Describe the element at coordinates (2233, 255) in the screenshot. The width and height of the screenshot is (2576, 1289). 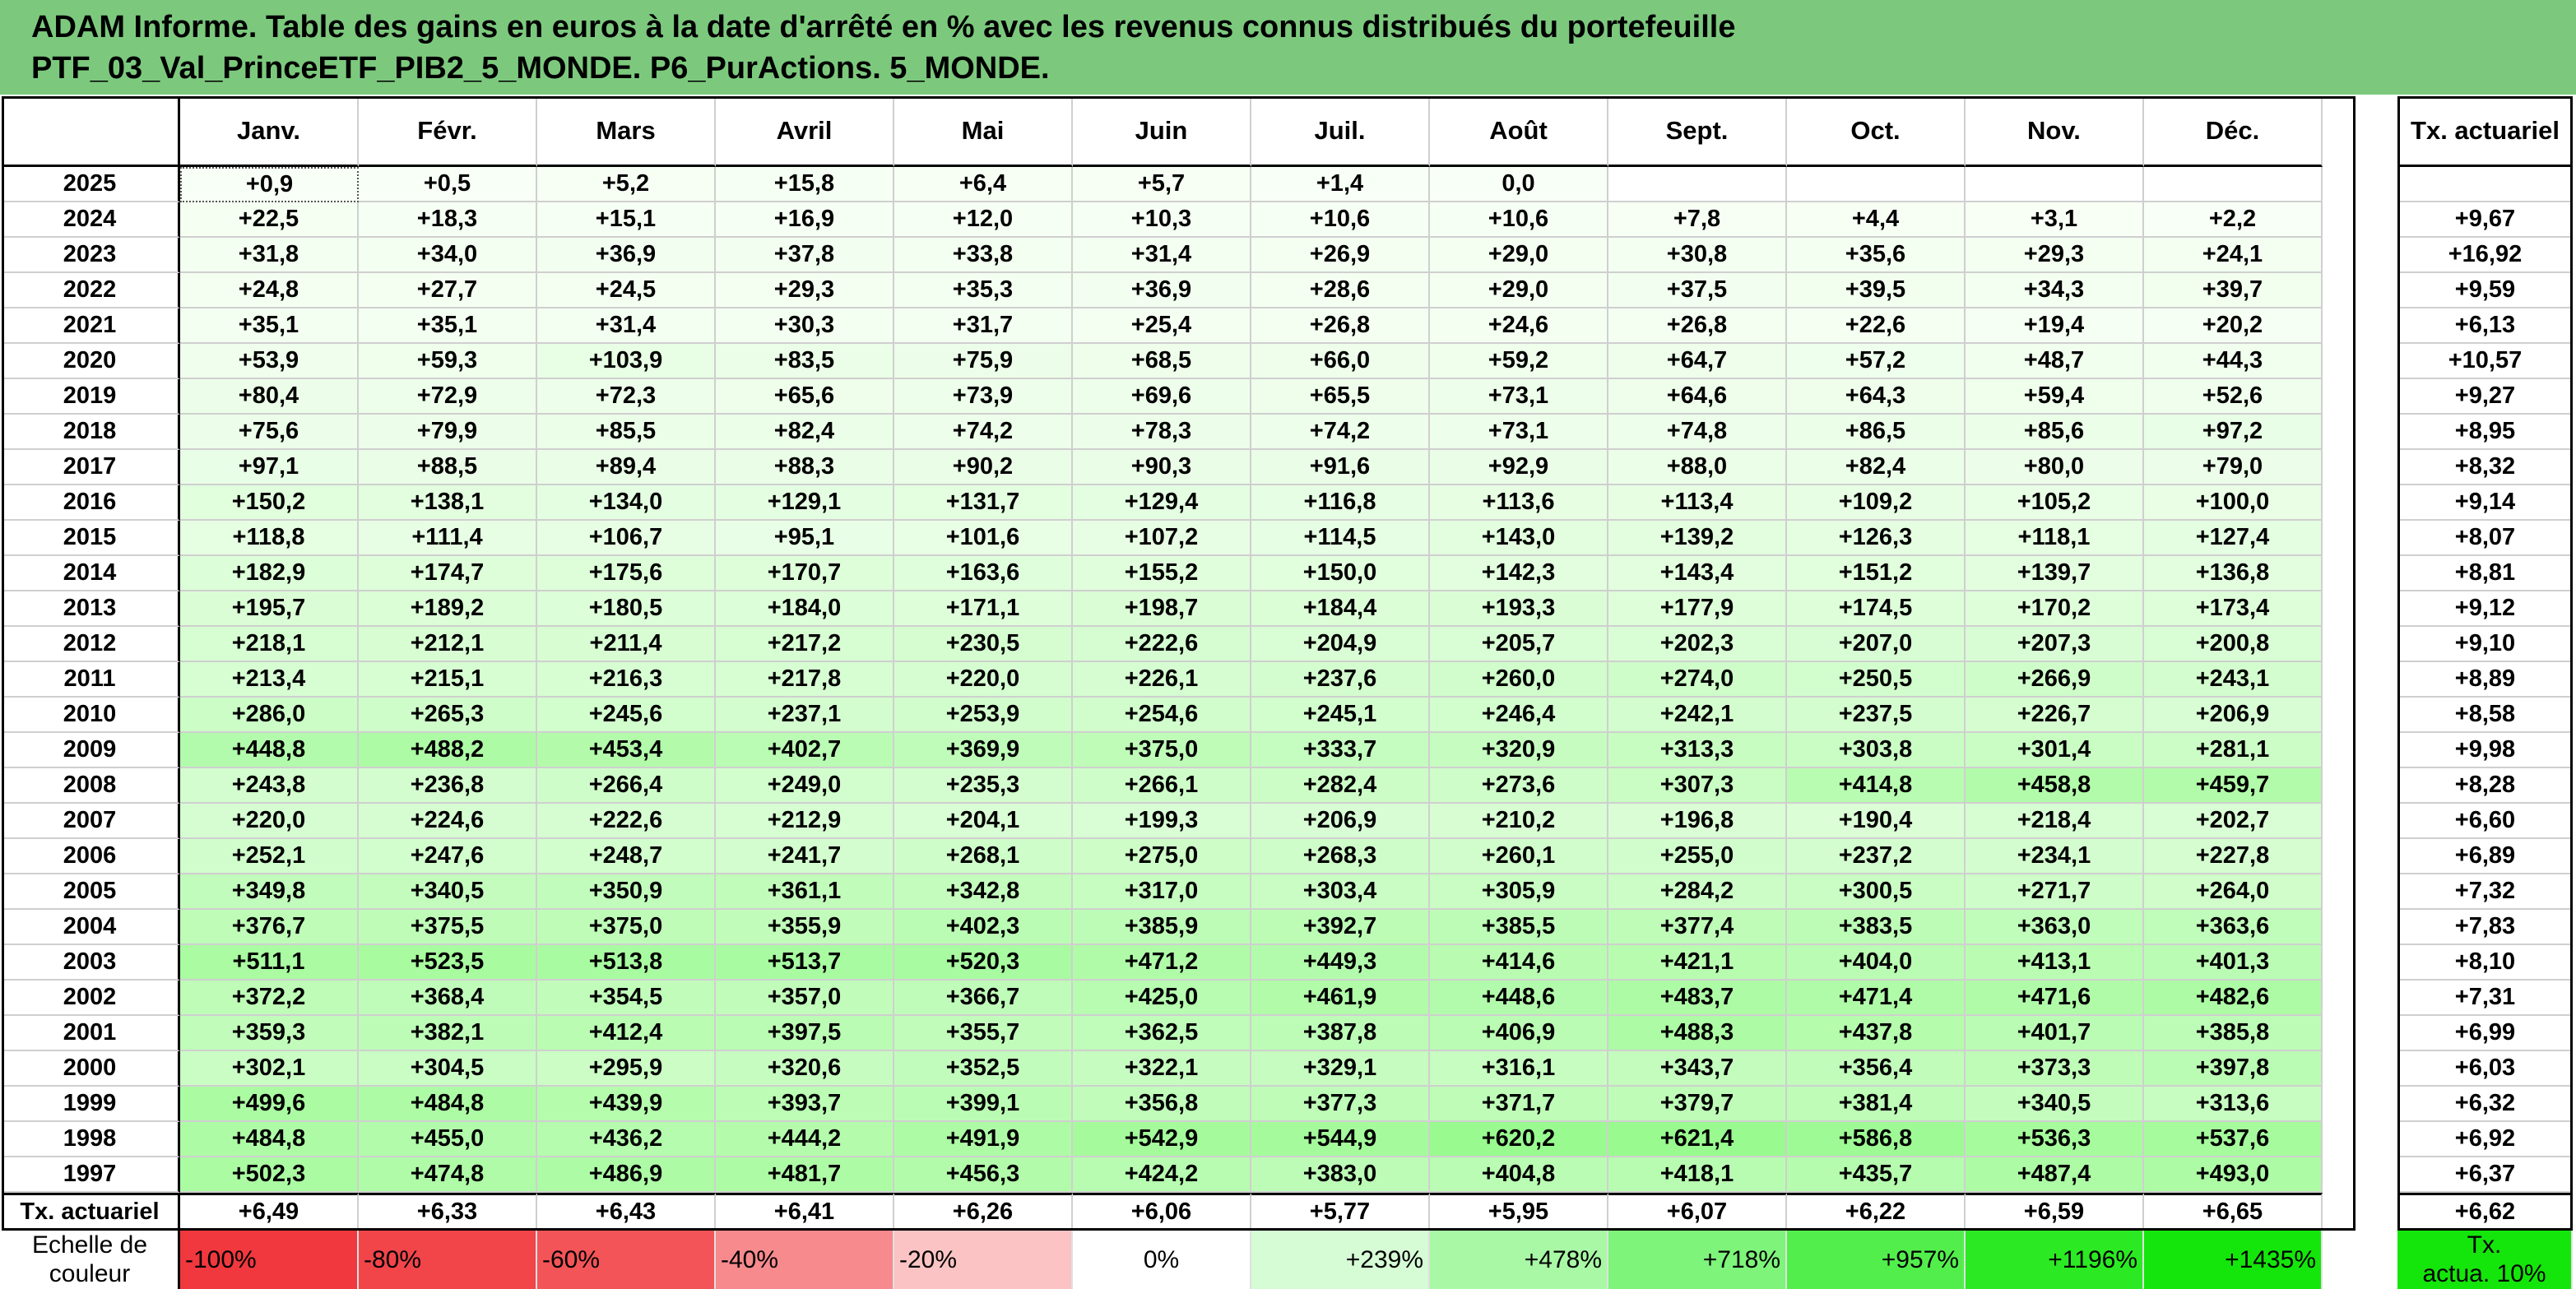
I see `value-cell: +24,1` at that location.